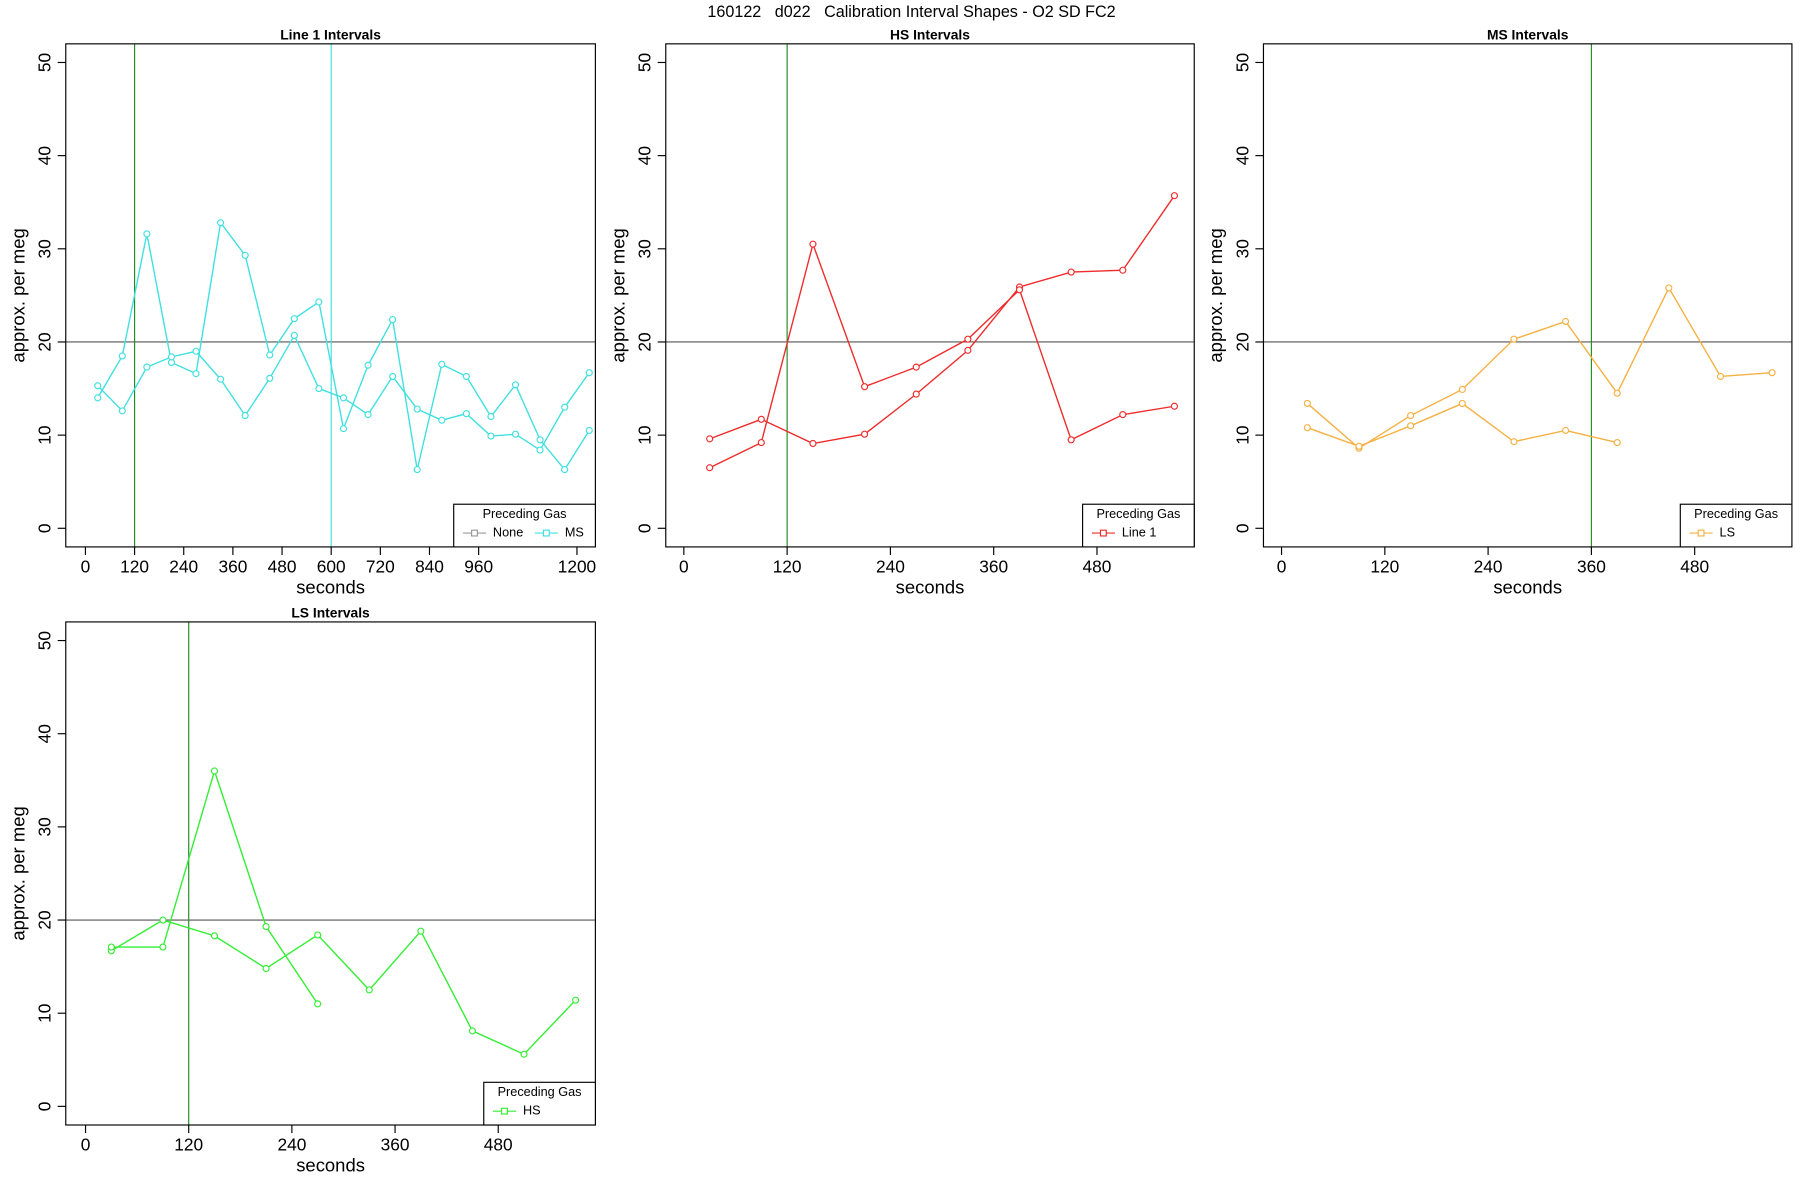 The image size is (1800, 1200). What do you see at coordinates (1728, 532) in the screenshot?
I see `legend-label: LS` at bounding box center [1728, 532].